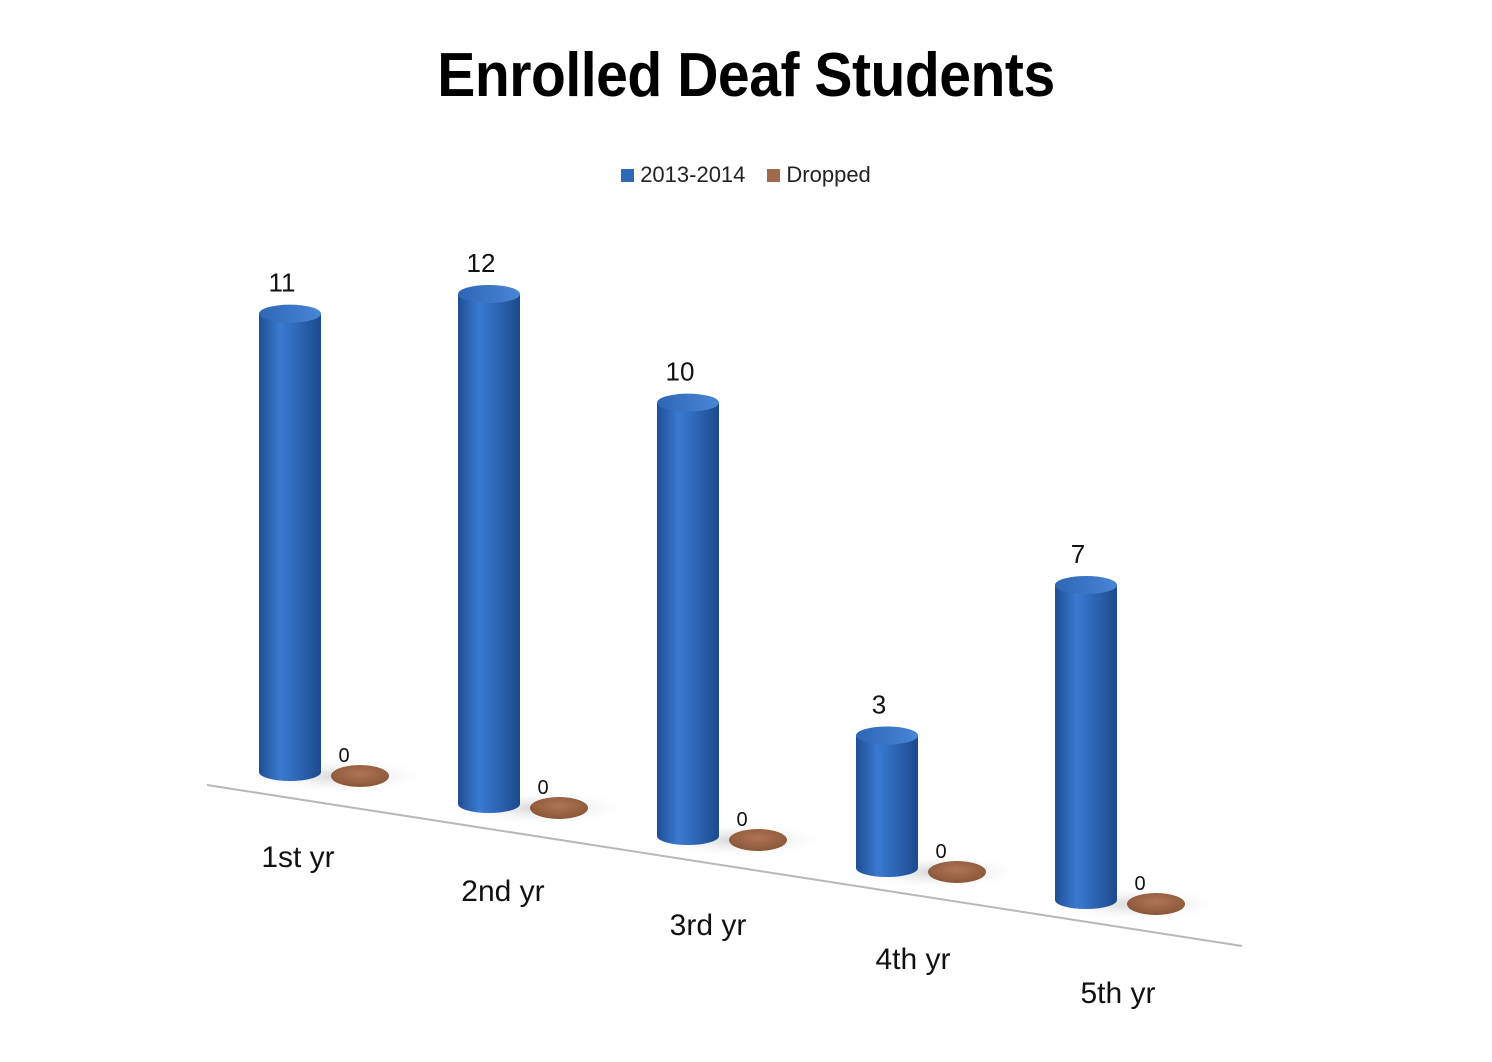  I want to click on legend-item-series-1: 2013-2014, so click(683, 175).